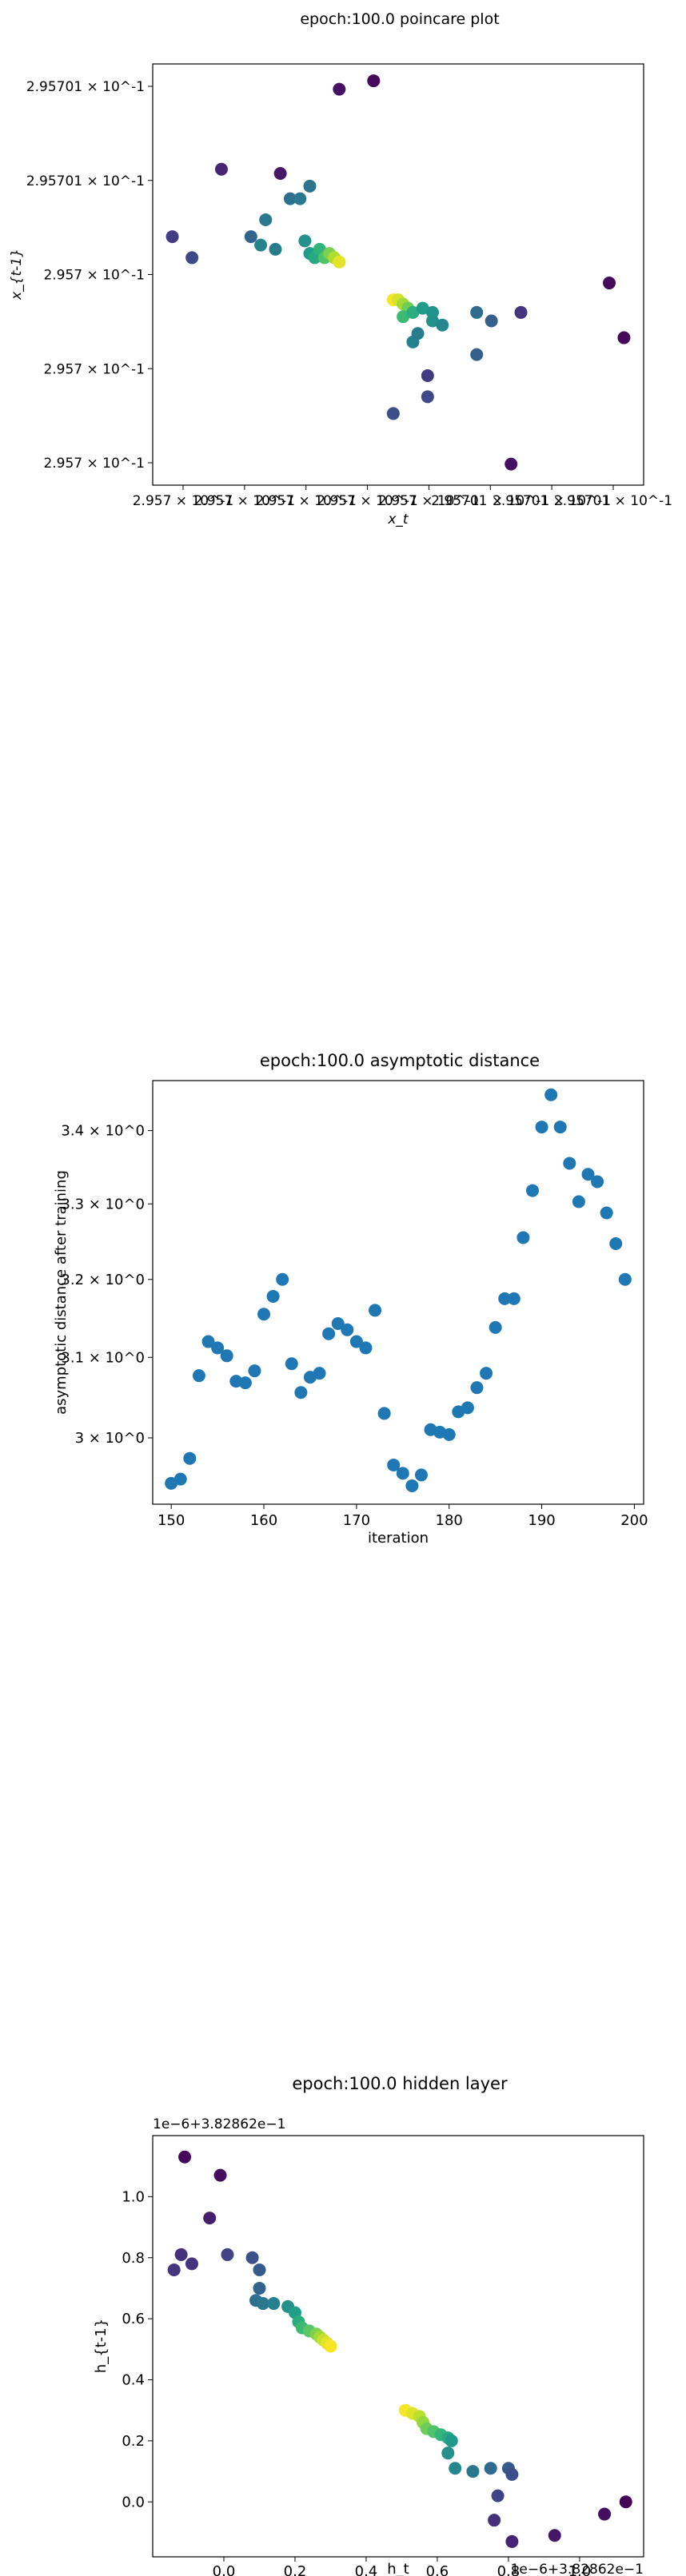 The image size is (686, 2576). What do you see at coordinates (103, 1204) in the screenshot?
I see `y-tick-label: 3.3 × 10^0` at bounding box center [103, 1204].